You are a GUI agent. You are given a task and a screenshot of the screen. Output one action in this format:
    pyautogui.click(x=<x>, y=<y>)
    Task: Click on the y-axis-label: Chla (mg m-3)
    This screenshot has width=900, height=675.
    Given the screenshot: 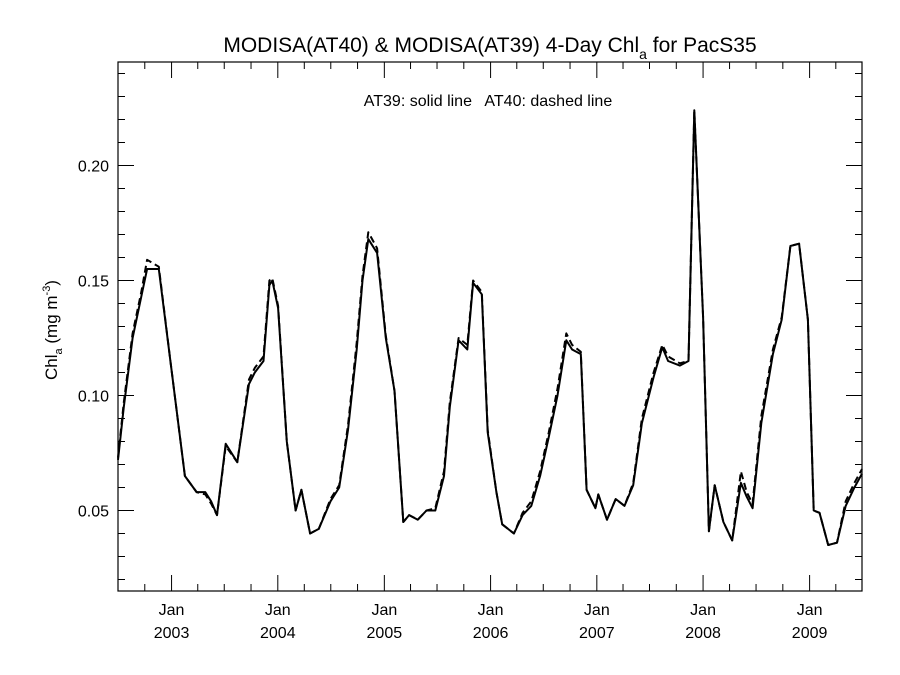 What is the action you would take?
    pyautogui.click(x=53, y=330)
    